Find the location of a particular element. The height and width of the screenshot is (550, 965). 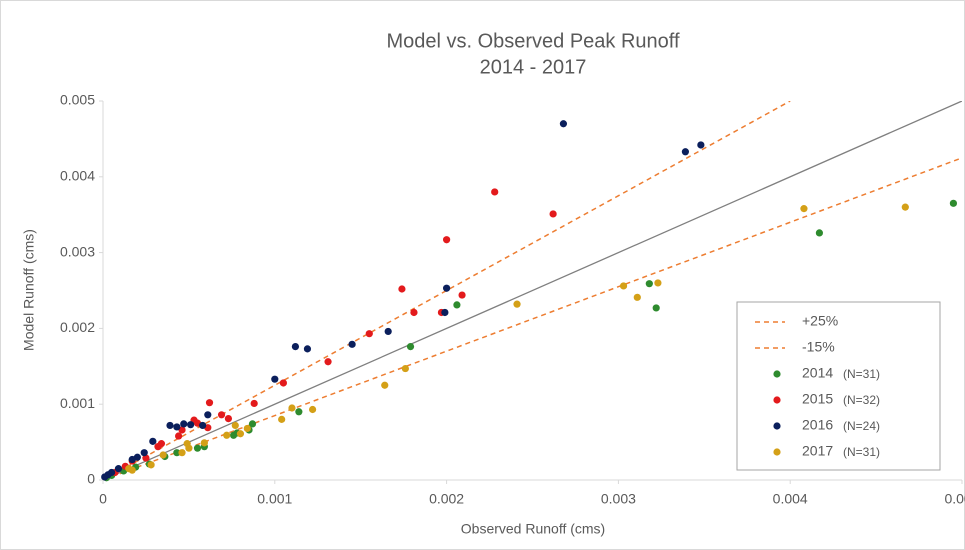

y-tick-label: 0 is located at coordinates (91, 479).